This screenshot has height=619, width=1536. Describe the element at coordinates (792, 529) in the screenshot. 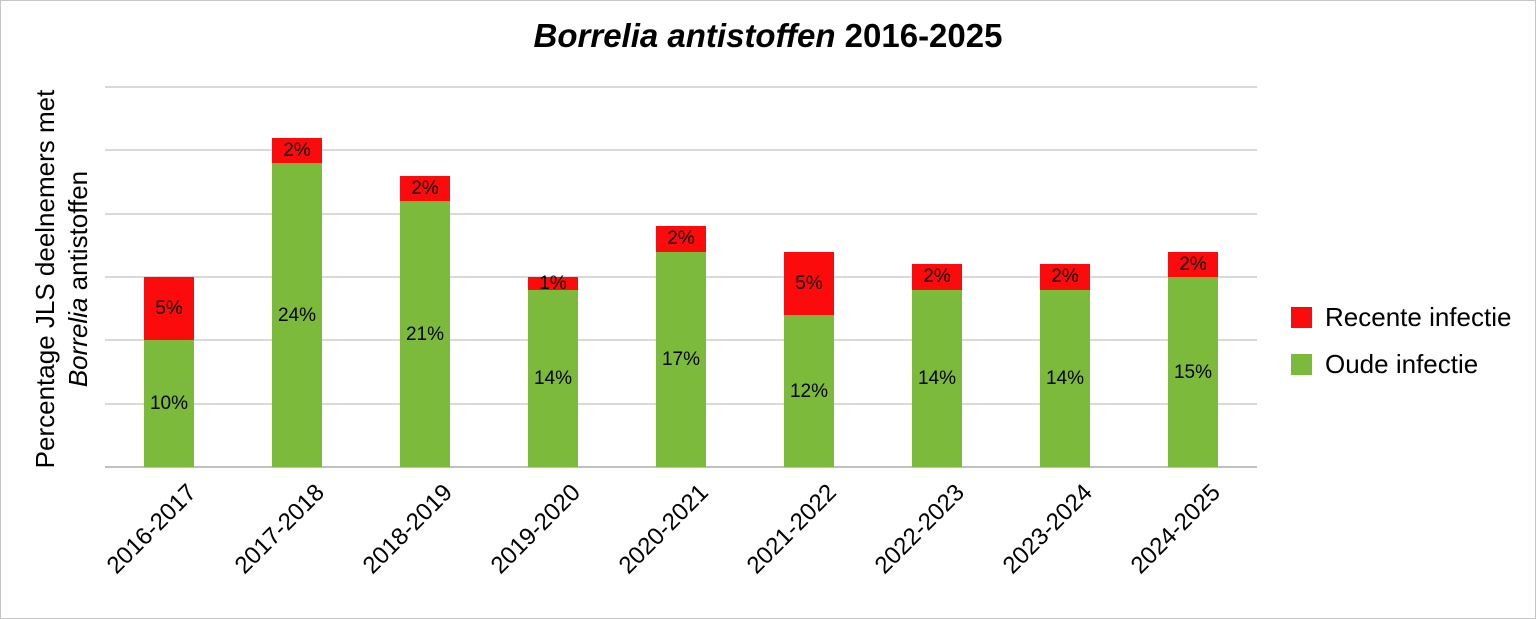

I see `x-axis-label-2021-2022: 2021-2022` at that location.